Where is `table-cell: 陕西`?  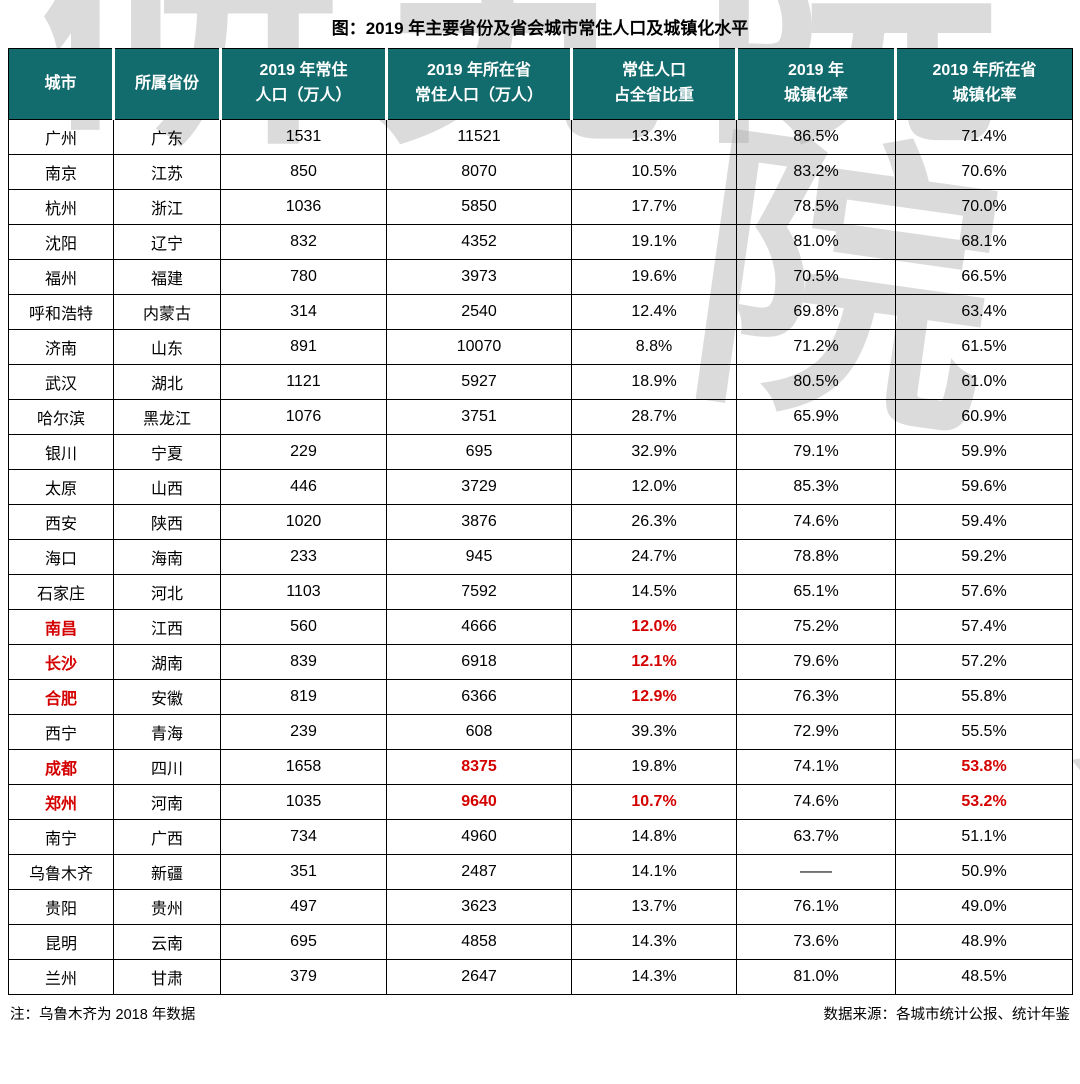 table-cell: 陕西 is located at coordinates (167, 522).